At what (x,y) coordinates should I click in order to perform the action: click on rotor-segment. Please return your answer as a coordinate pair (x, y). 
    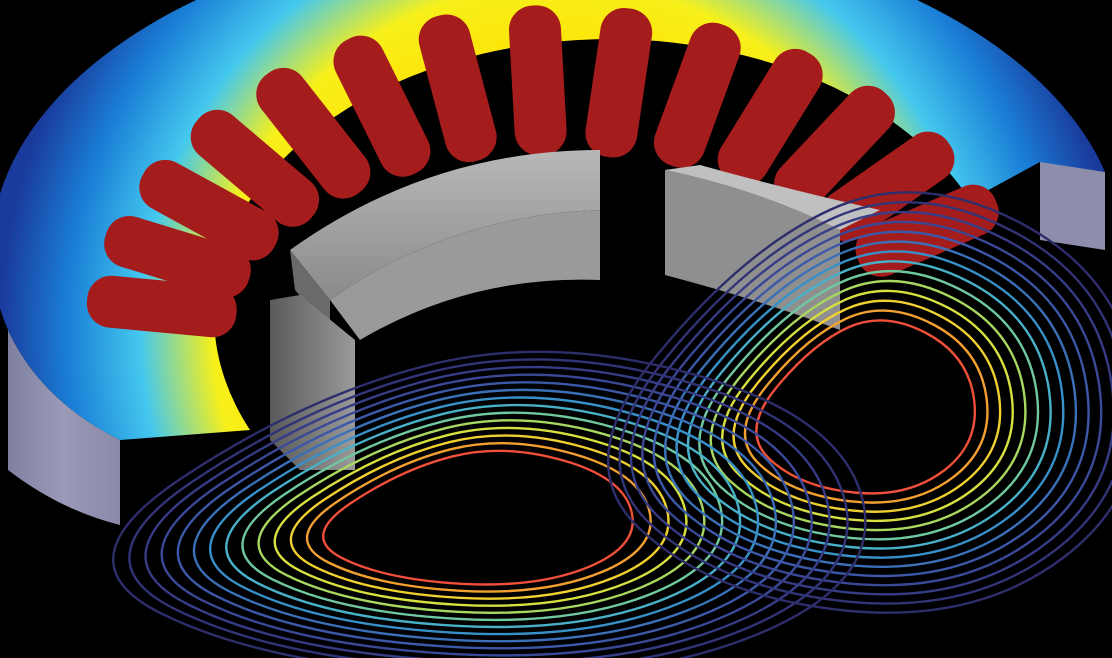
    Looking at the image, I should click on (312, 382).